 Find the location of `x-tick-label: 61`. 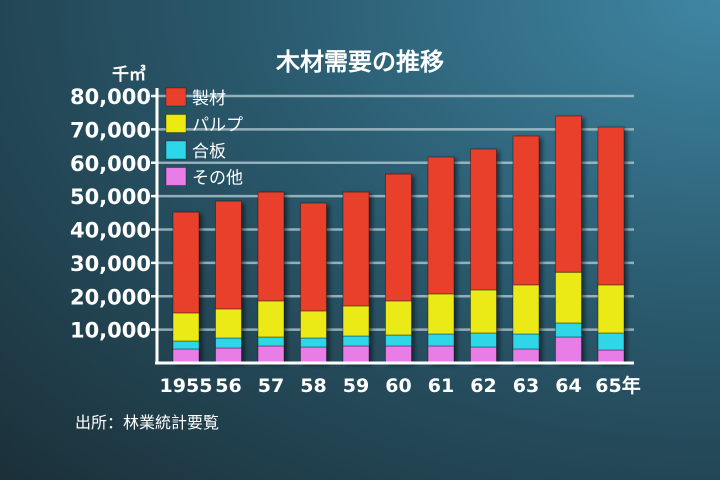

x-tick-label: 61 is located at coordinates (441, 386).